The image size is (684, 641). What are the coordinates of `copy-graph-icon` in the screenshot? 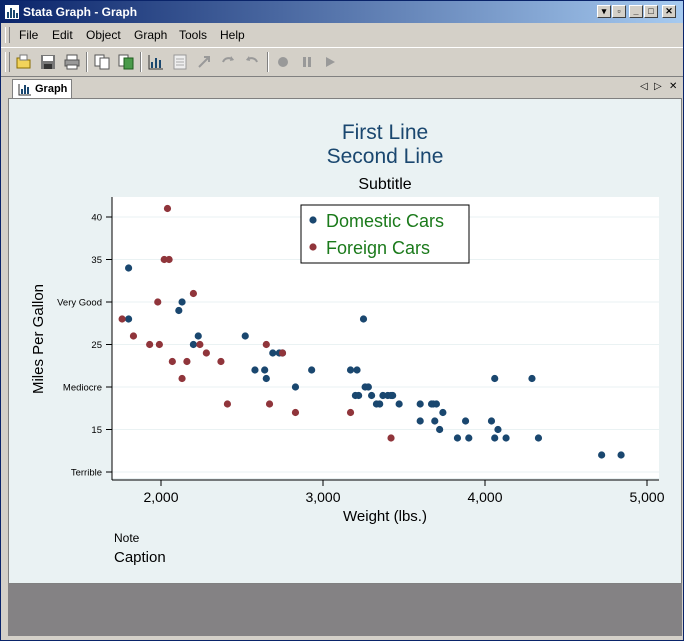 It's located at (126, 62).